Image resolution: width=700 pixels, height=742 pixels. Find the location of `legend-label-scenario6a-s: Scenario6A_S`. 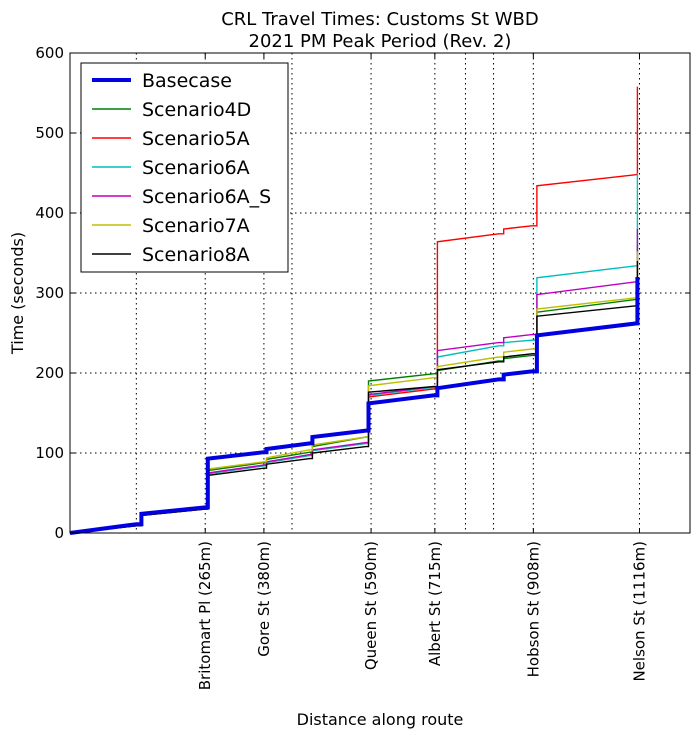

legend-label-scenario6a-s: Scenario6A_S is located at coordinates (206, 197).